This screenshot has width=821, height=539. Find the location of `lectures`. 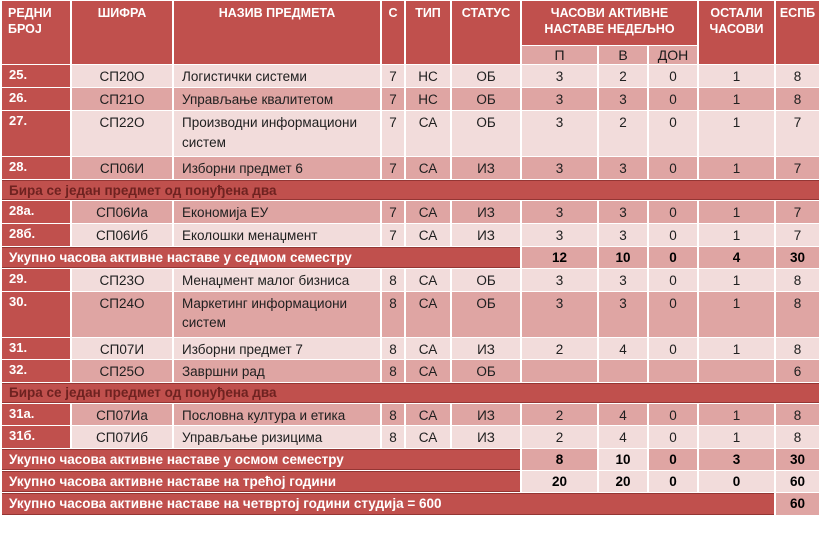

lectures is located at coordinates (559, 371).